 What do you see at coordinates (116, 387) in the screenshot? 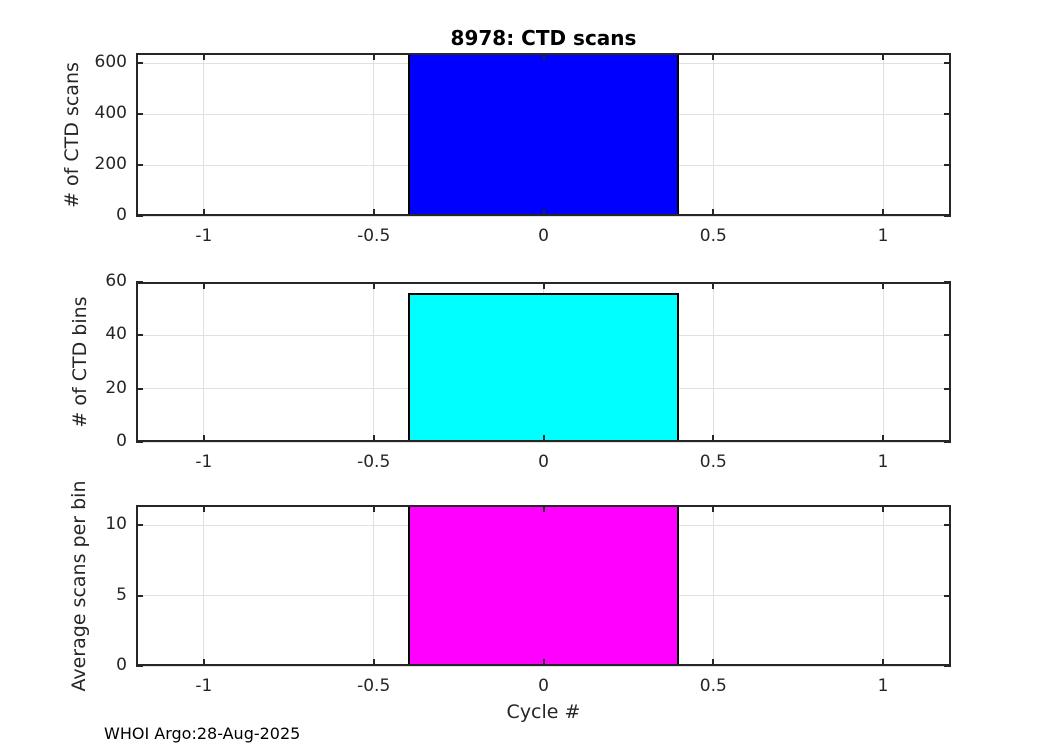
I see `y-tick-label: 20` at bounding box center [116, 387].